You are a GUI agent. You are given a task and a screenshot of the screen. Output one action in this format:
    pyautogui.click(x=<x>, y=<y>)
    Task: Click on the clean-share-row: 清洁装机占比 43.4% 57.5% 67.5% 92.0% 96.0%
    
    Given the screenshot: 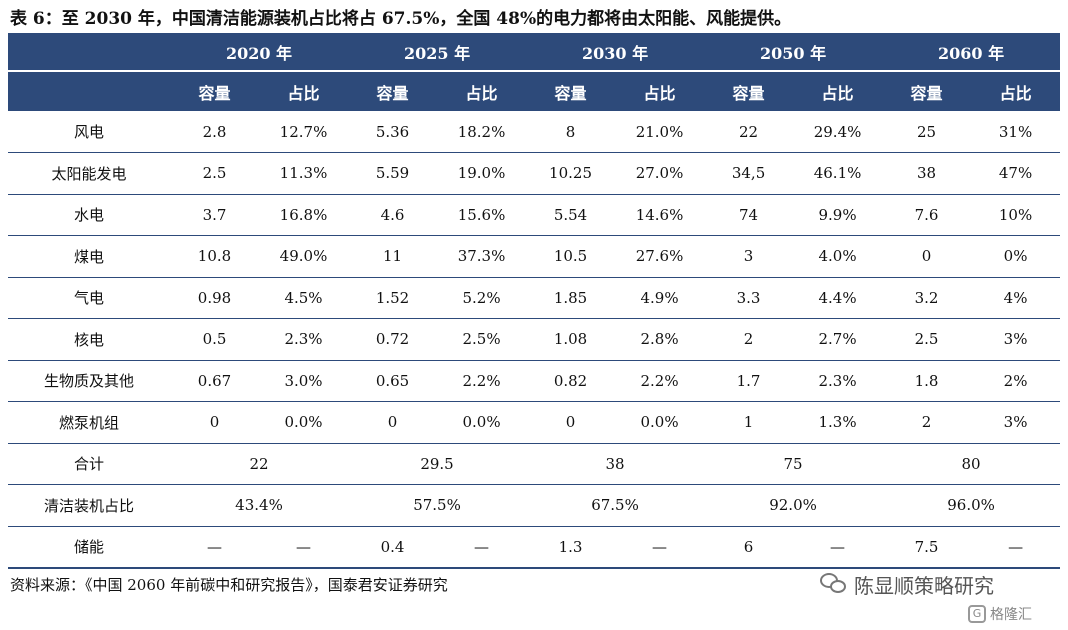 What is the action you would take?
    pyautogui.click(x=534, y=505)
    